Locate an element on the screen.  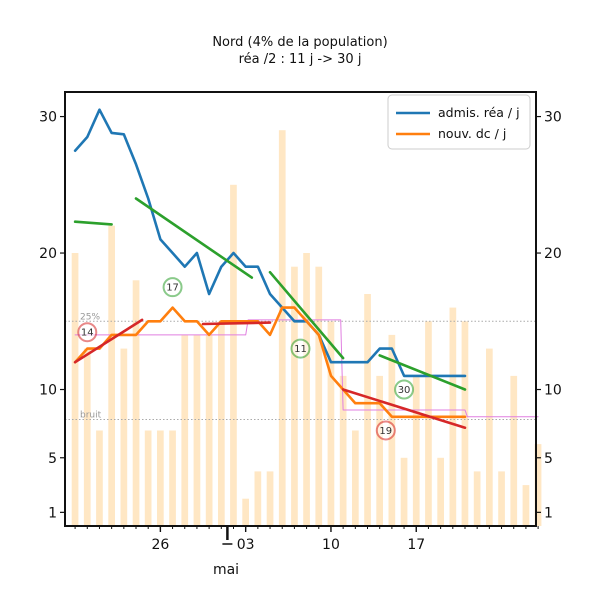
threshold-step-layer is located at coordinates (306, 368).